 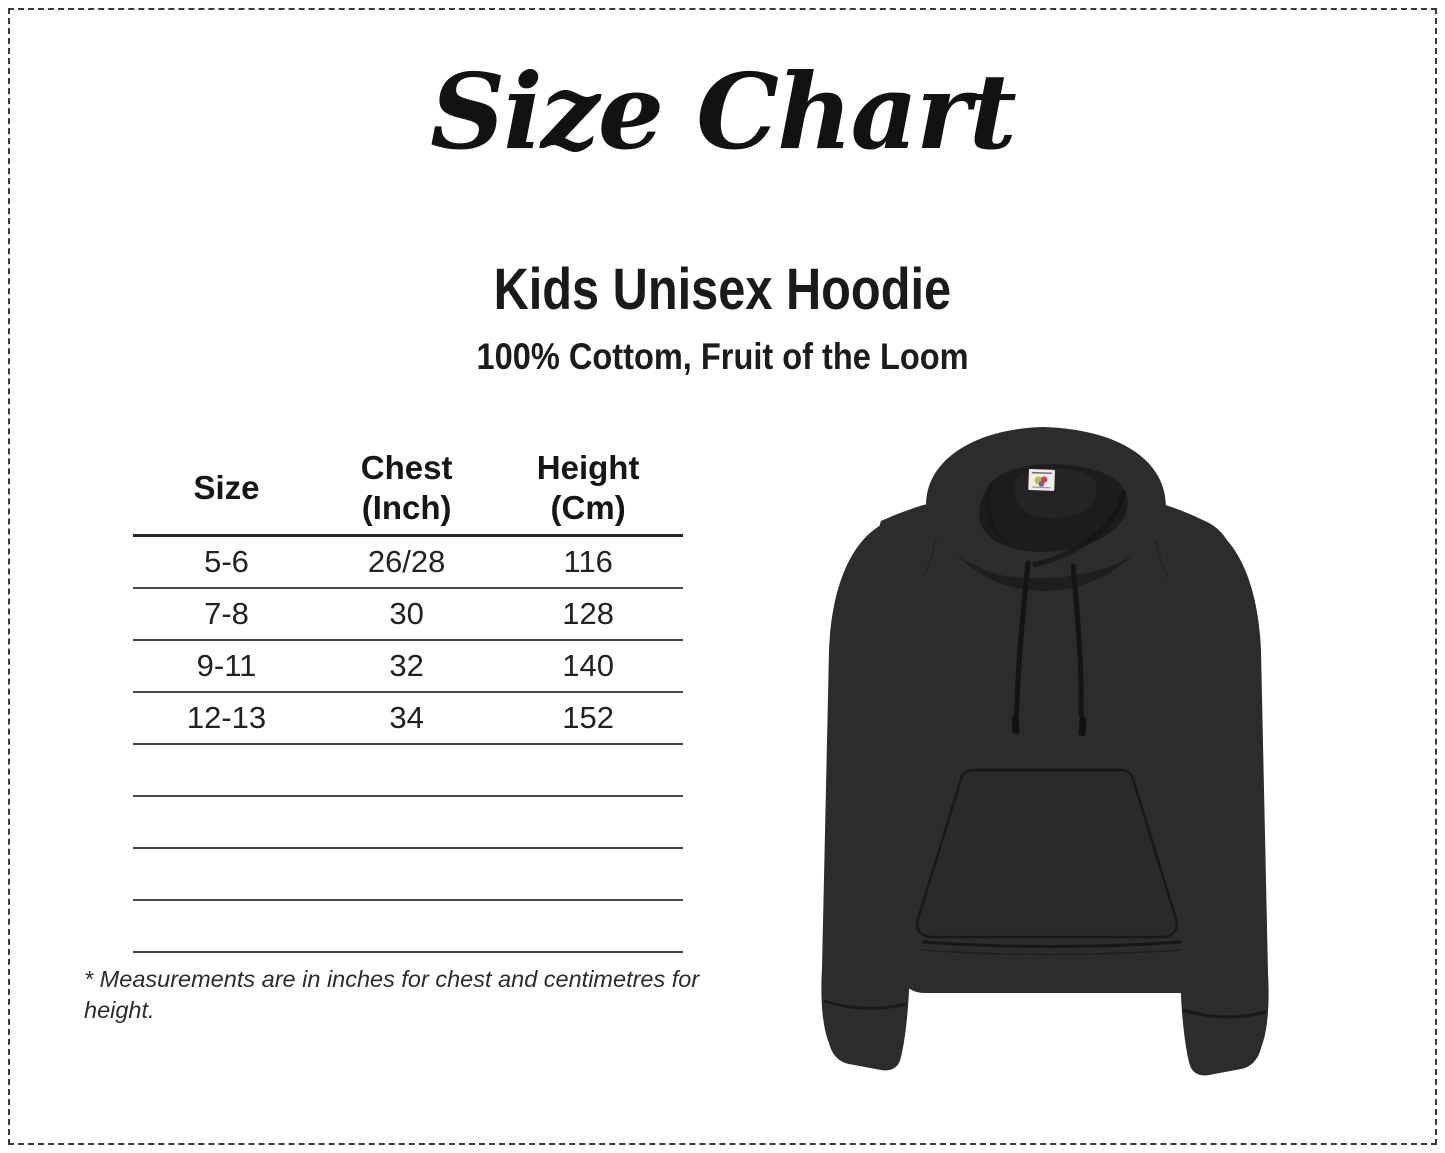 I want to click on table-row: 5-6 26/28 116, so click(x=408, y=562).